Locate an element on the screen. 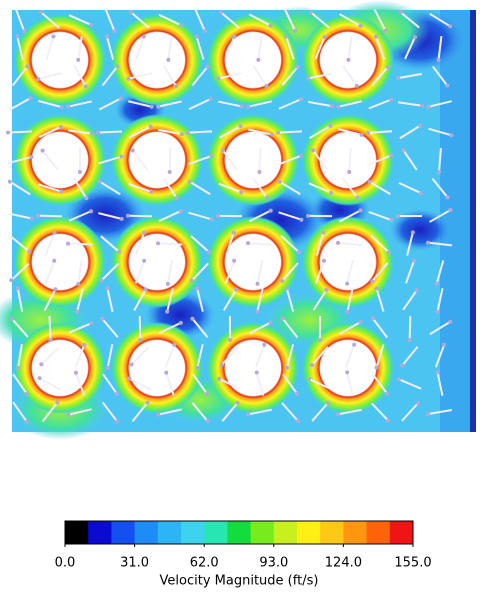  colorbar-tick-label: 124.0 is located at coordinates (343, 563).